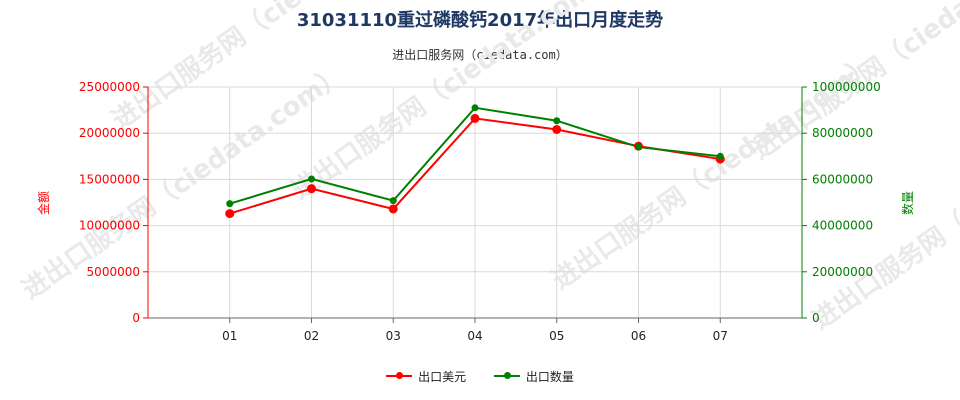  I want to click on series-layer, so click(475, 161).